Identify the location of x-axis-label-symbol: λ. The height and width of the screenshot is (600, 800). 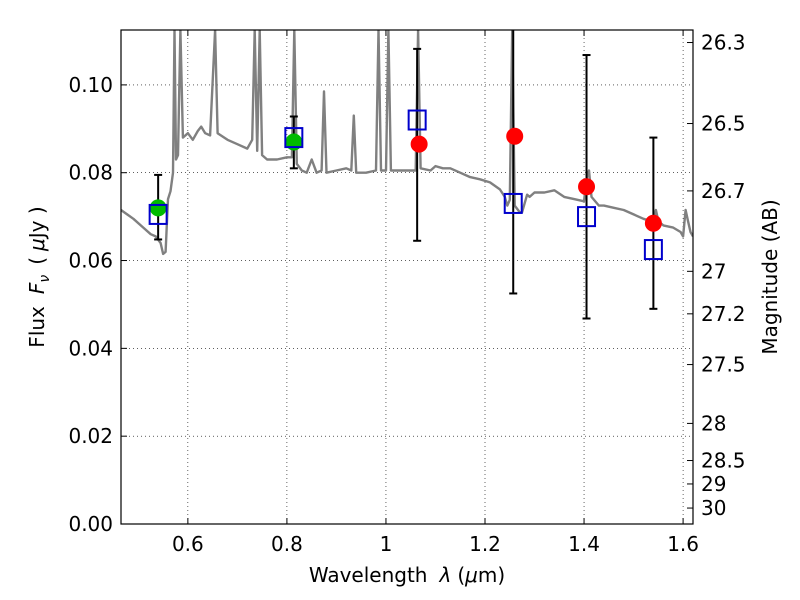
(444, 575).